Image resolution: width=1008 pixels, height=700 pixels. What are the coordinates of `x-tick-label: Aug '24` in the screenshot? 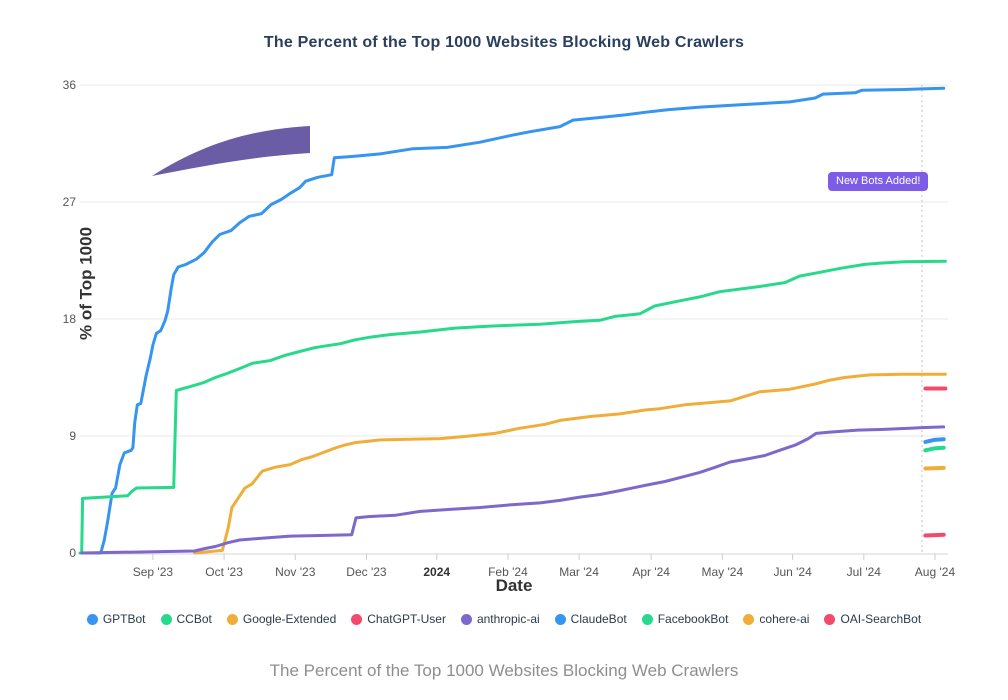 It's located at (935, 572).